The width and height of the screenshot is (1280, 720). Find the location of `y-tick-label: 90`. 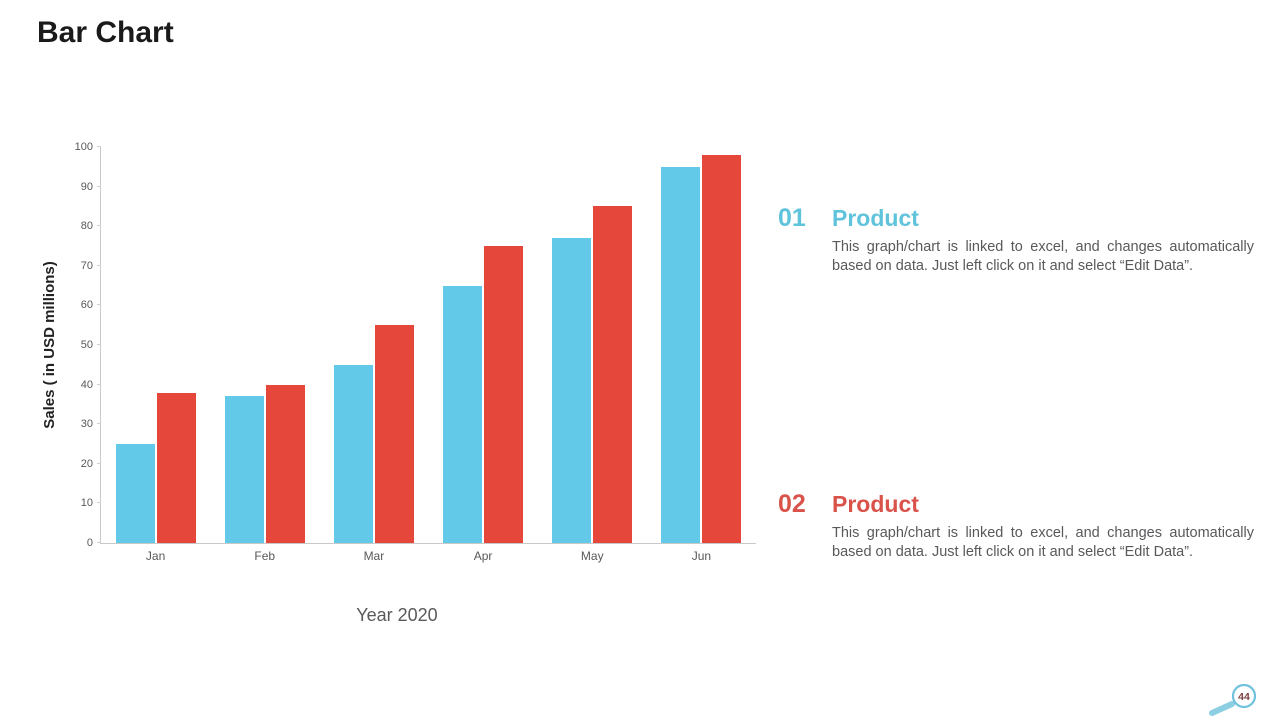

y-tick-label: 90 is located at coordinates (86, 186).